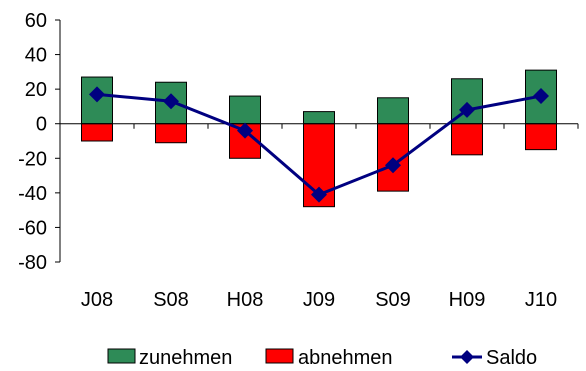 The width and height of the screenshot is (586, 371). What do you see at coordinates (32, 263) in the screenshot?
I see `y-tick-label: -80` at bounding box center [32, 263].